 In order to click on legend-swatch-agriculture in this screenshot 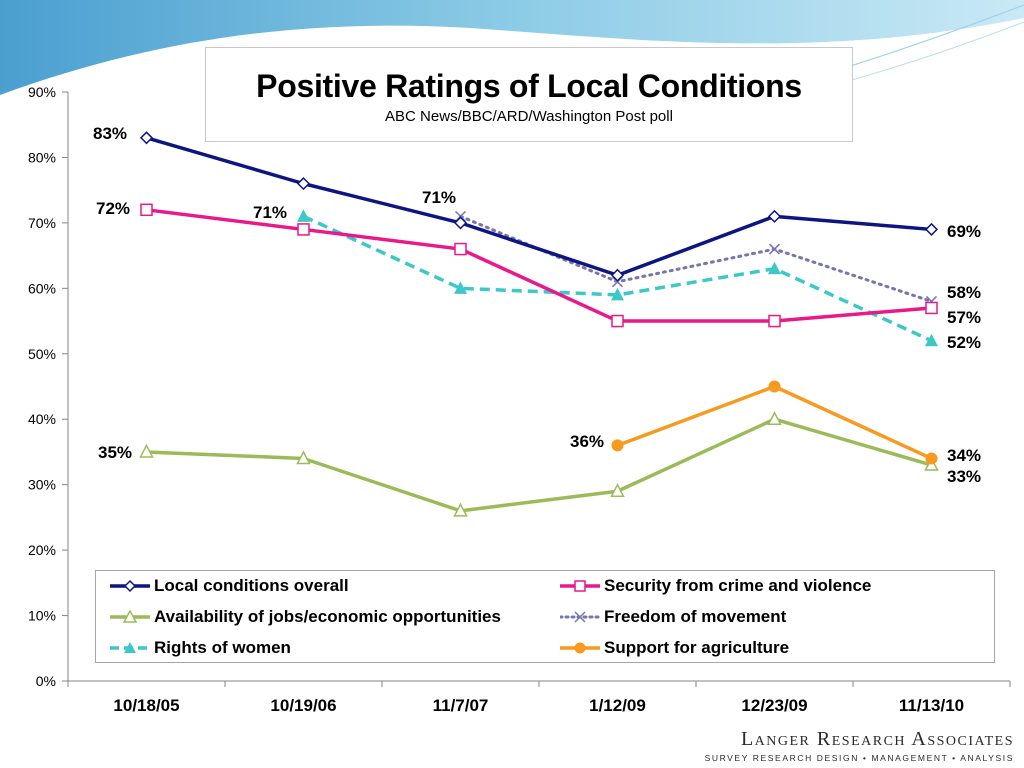, I will do `click(580, 648)`.